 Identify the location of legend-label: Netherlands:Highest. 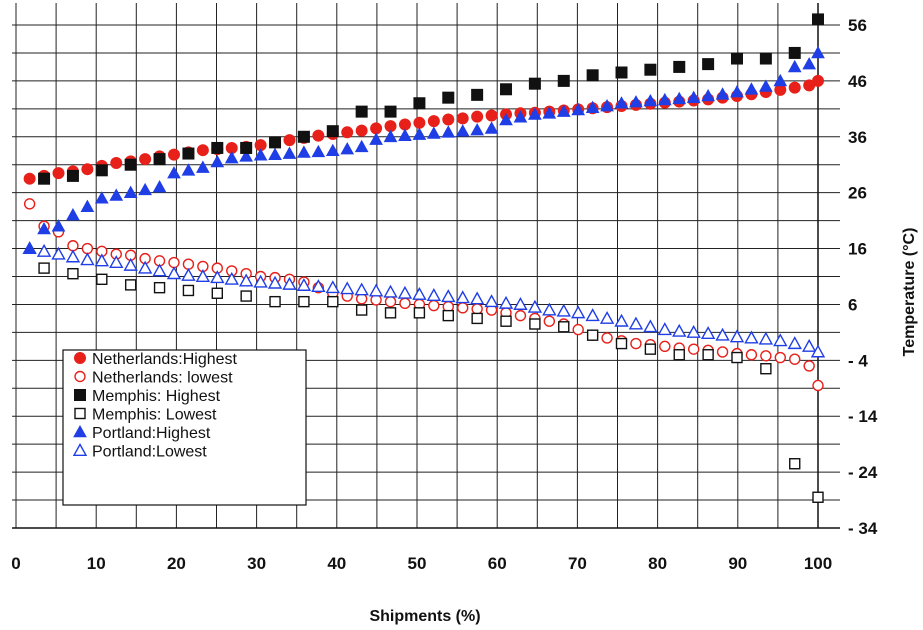
(165, 359).